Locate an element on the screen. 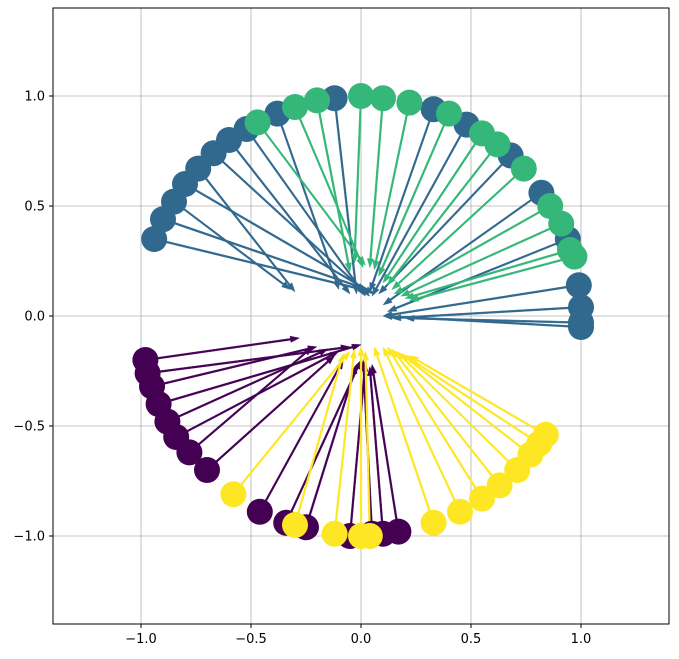 The image size is (679, 659). y-tick-label: 0.5 is located at coordinates (34, 207).